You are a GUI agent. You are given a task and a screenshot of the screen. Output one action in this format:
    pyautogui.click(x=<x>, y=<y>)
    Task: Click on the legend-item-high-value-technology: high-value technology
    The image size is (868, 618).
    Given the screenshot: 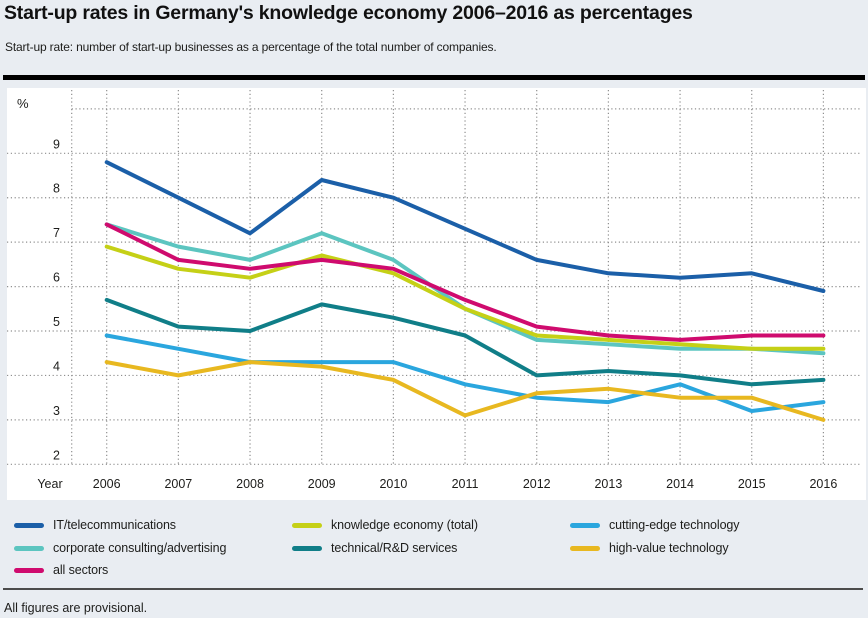 What is the action you would take?
    pyautogui.click(x=649, y=548)
    